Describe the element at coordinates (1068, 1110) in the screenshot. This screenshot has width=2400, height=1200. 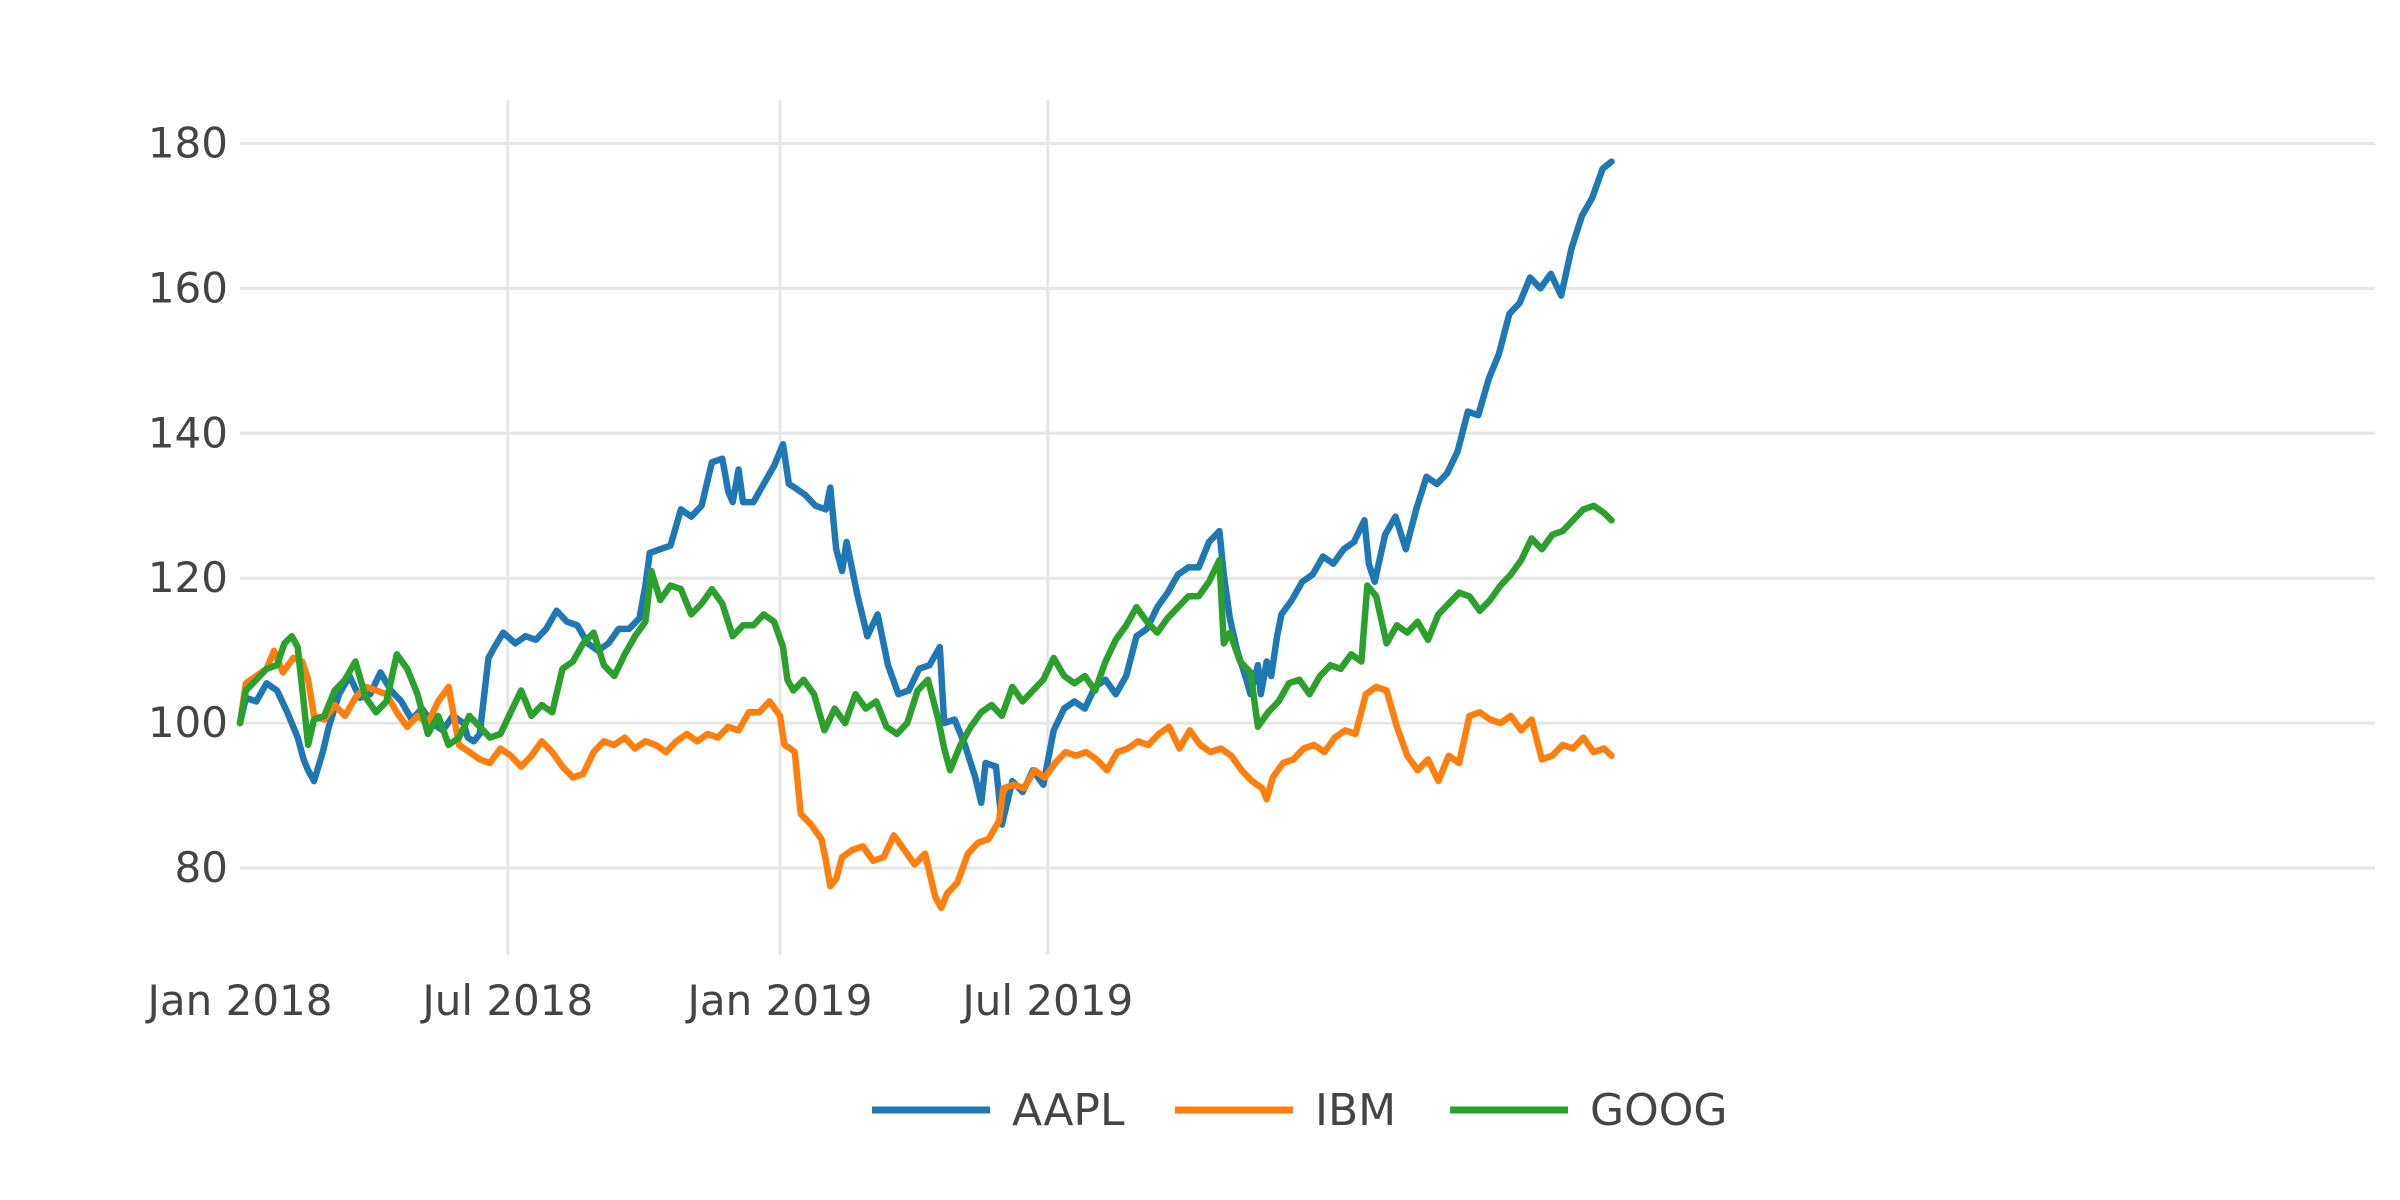
I see `legend-label: AAPL` at that location.